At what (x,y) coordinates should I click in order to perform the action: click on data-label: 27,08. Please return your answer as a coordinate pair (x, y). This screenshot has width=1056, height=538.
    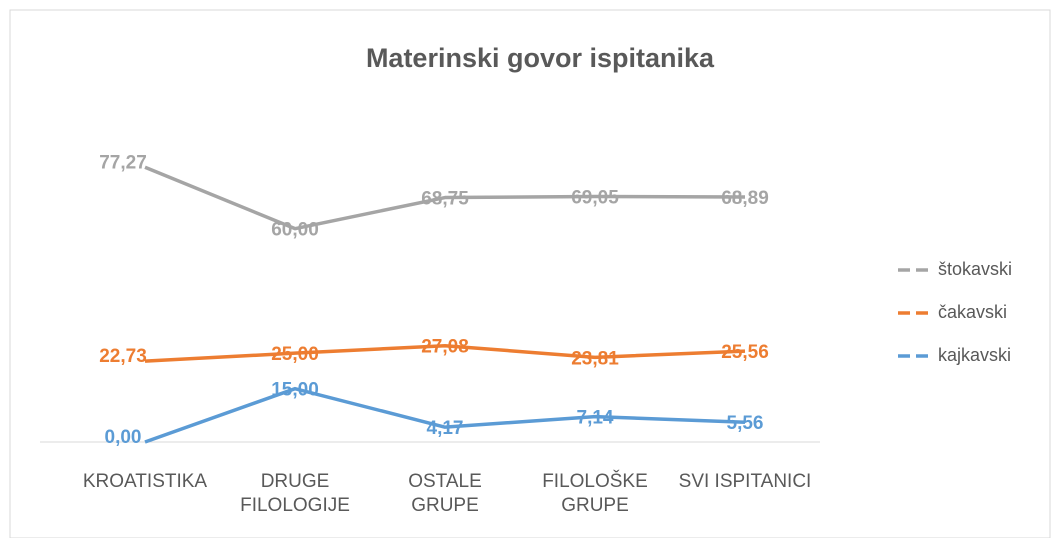
    Looking at the image, I should click on (445, 347).